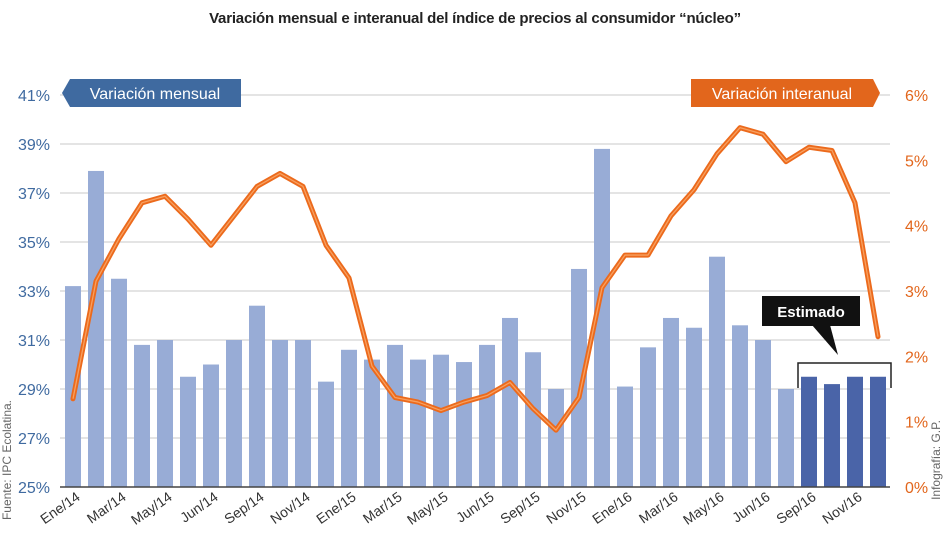 The image size is (950, 534). I want to click on x-tick-label: Sep/14, so click(244, 507).